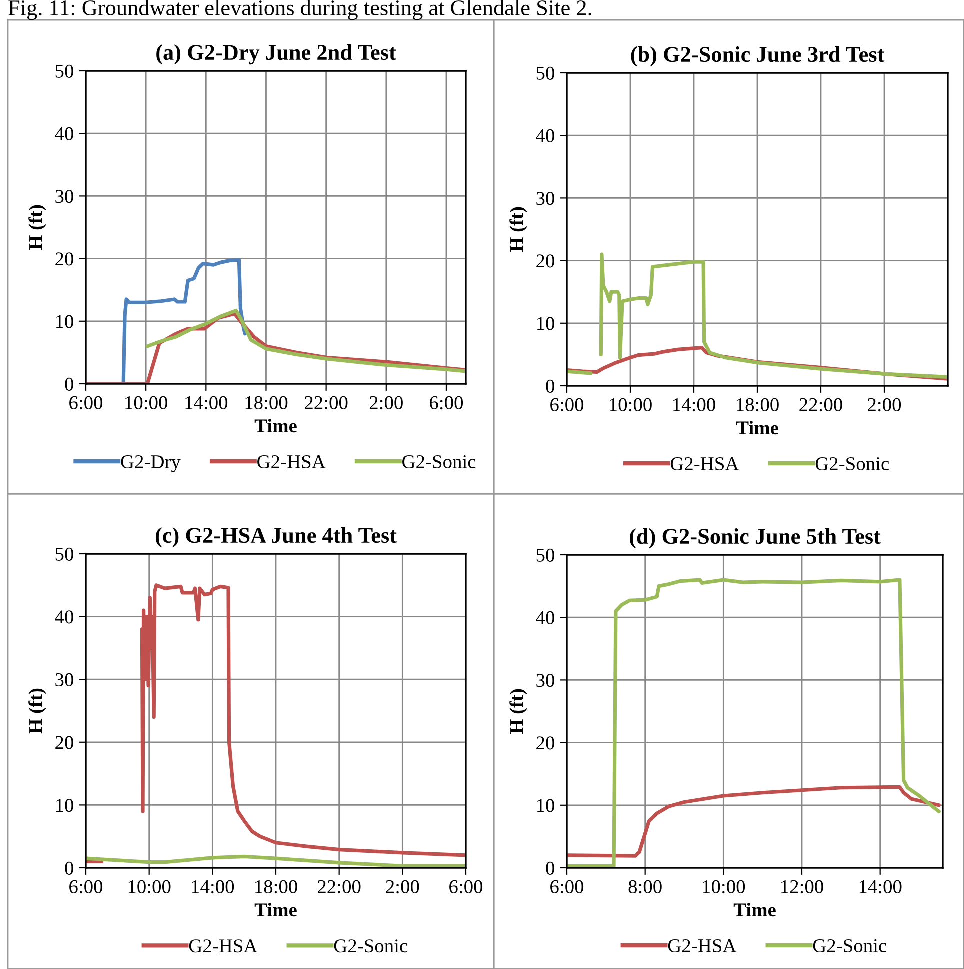 The image size is (964, 969). I want to click on chart-title: (a) G2-Dry June 2nd Test, so click(276, 54).